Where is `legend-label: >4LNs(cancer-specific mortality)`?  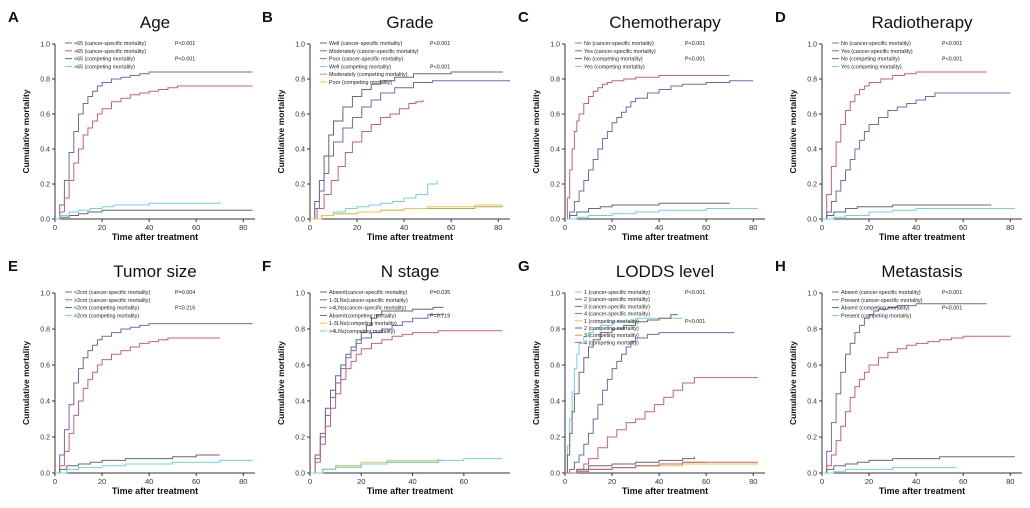 legend-label: >4LNs(cancer-specific mortality) is located at coordinates (367, 309).